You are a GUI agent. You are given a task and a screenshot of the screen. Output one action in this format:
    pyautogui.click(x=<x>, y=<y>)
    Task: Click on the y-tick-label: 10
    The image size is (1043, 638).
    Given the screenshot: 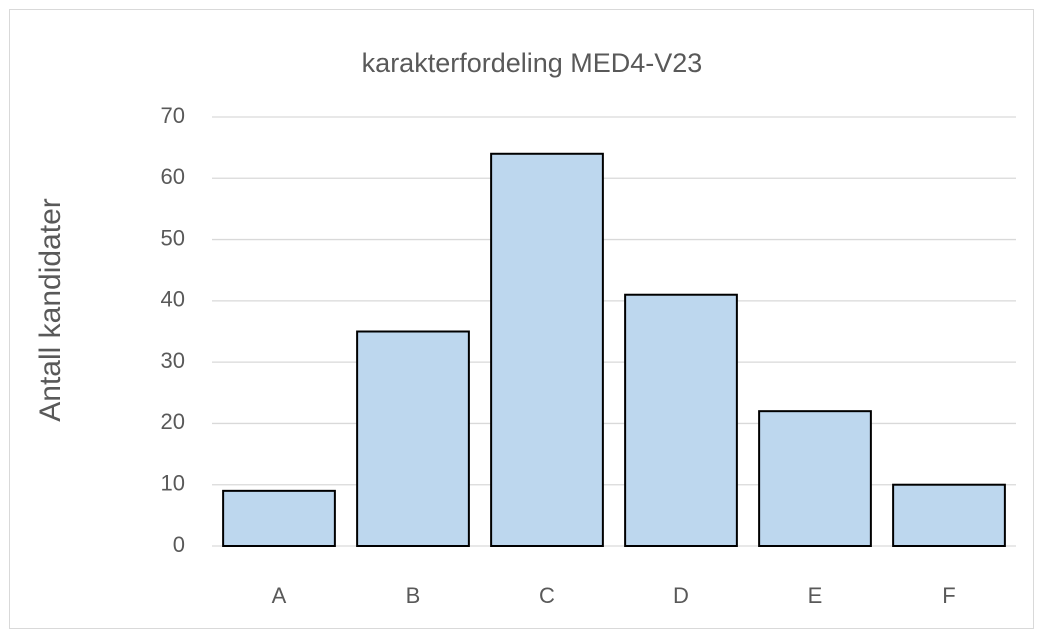 What is the action you would take?
    pyautogui.click(x=173, y=483)
    